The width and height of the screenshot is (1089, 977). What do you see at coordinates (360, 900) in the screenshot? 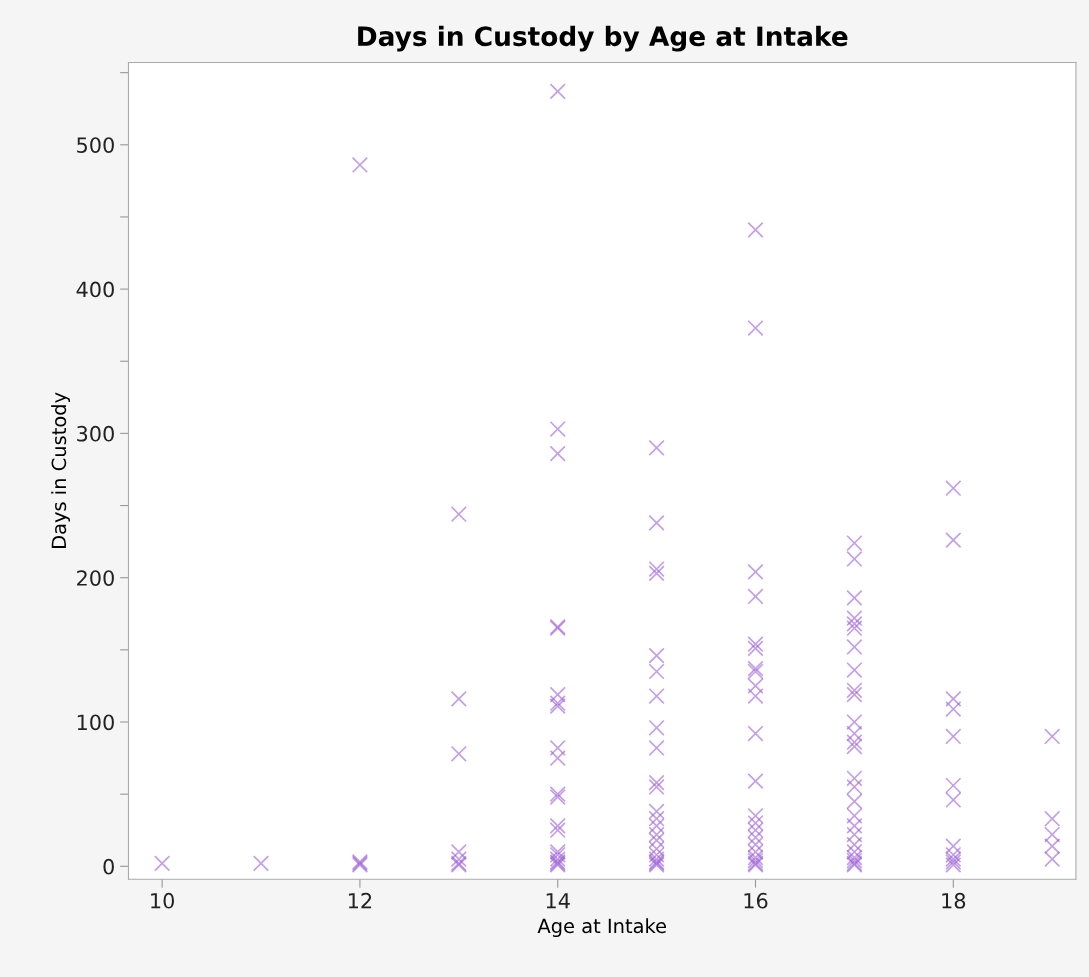
I see `x-tick-label: 12` at bounding box center [360, 900].